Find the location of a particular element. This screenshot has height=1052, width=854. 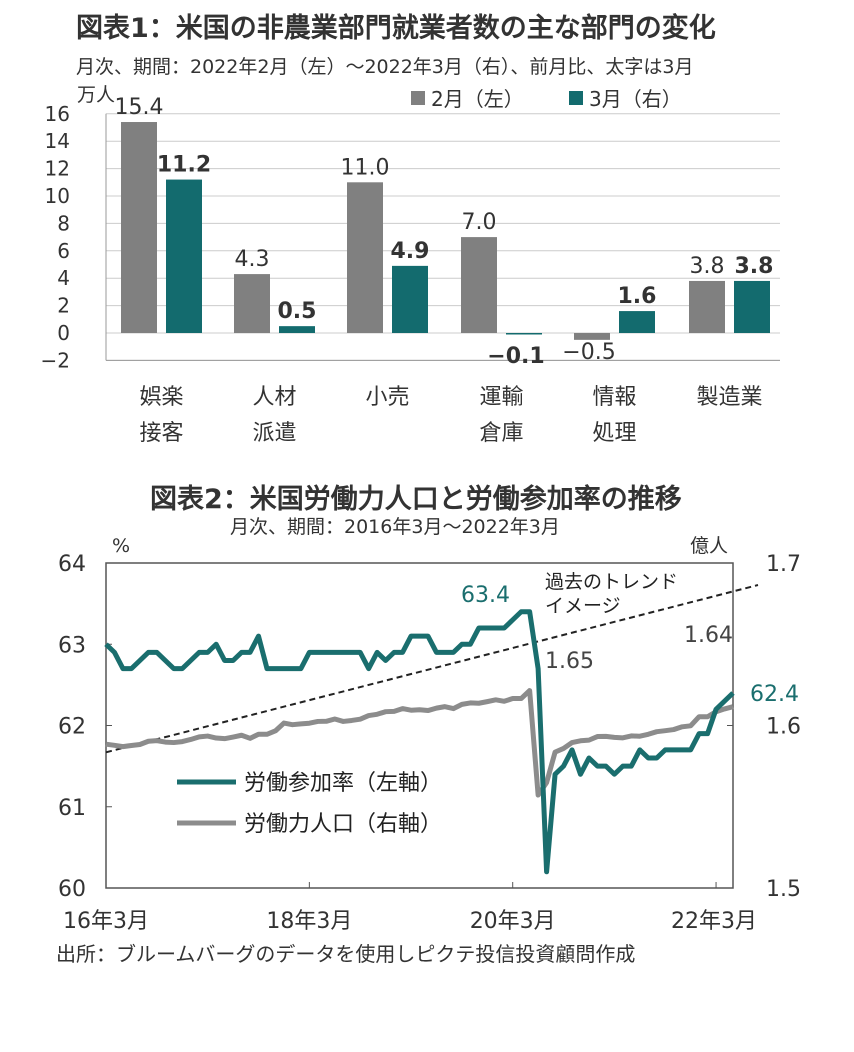

data-label-feb: −0.5 is located at coordinates (588, 352).